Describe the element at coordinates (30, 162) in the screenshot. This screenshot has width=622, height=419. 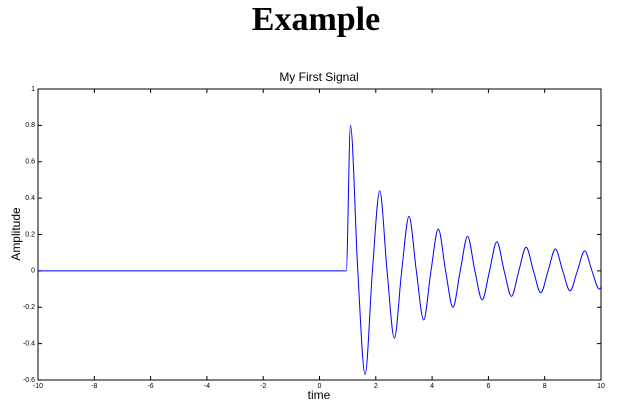
I see `y-tick-label: 0.6` at that location.